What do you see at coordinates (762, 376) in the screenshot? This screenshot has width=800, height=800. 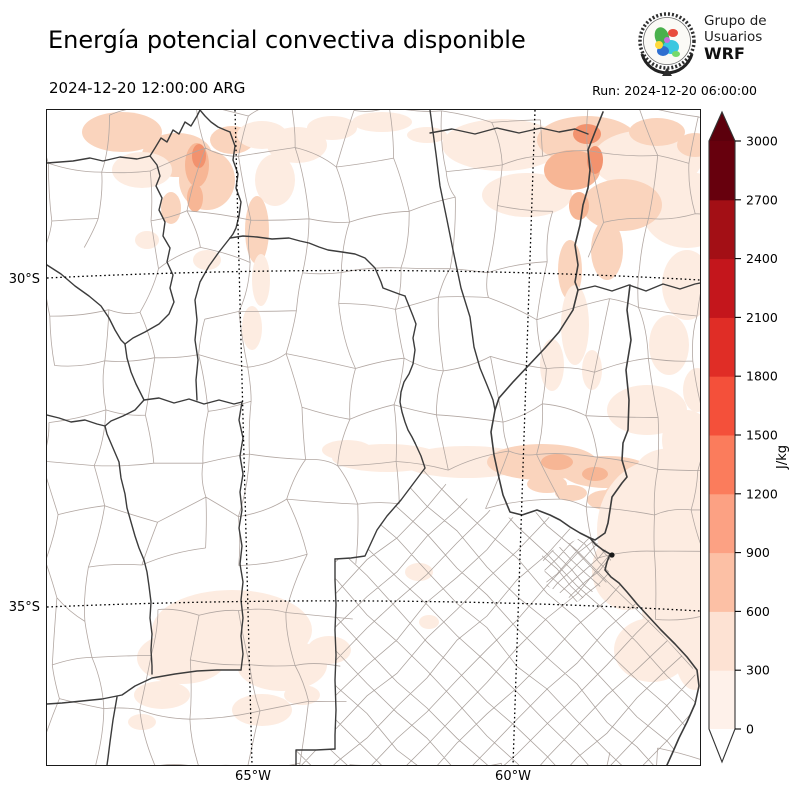 I see `colorbar-tick-1800: 1800` at bounding box center [762, 376].